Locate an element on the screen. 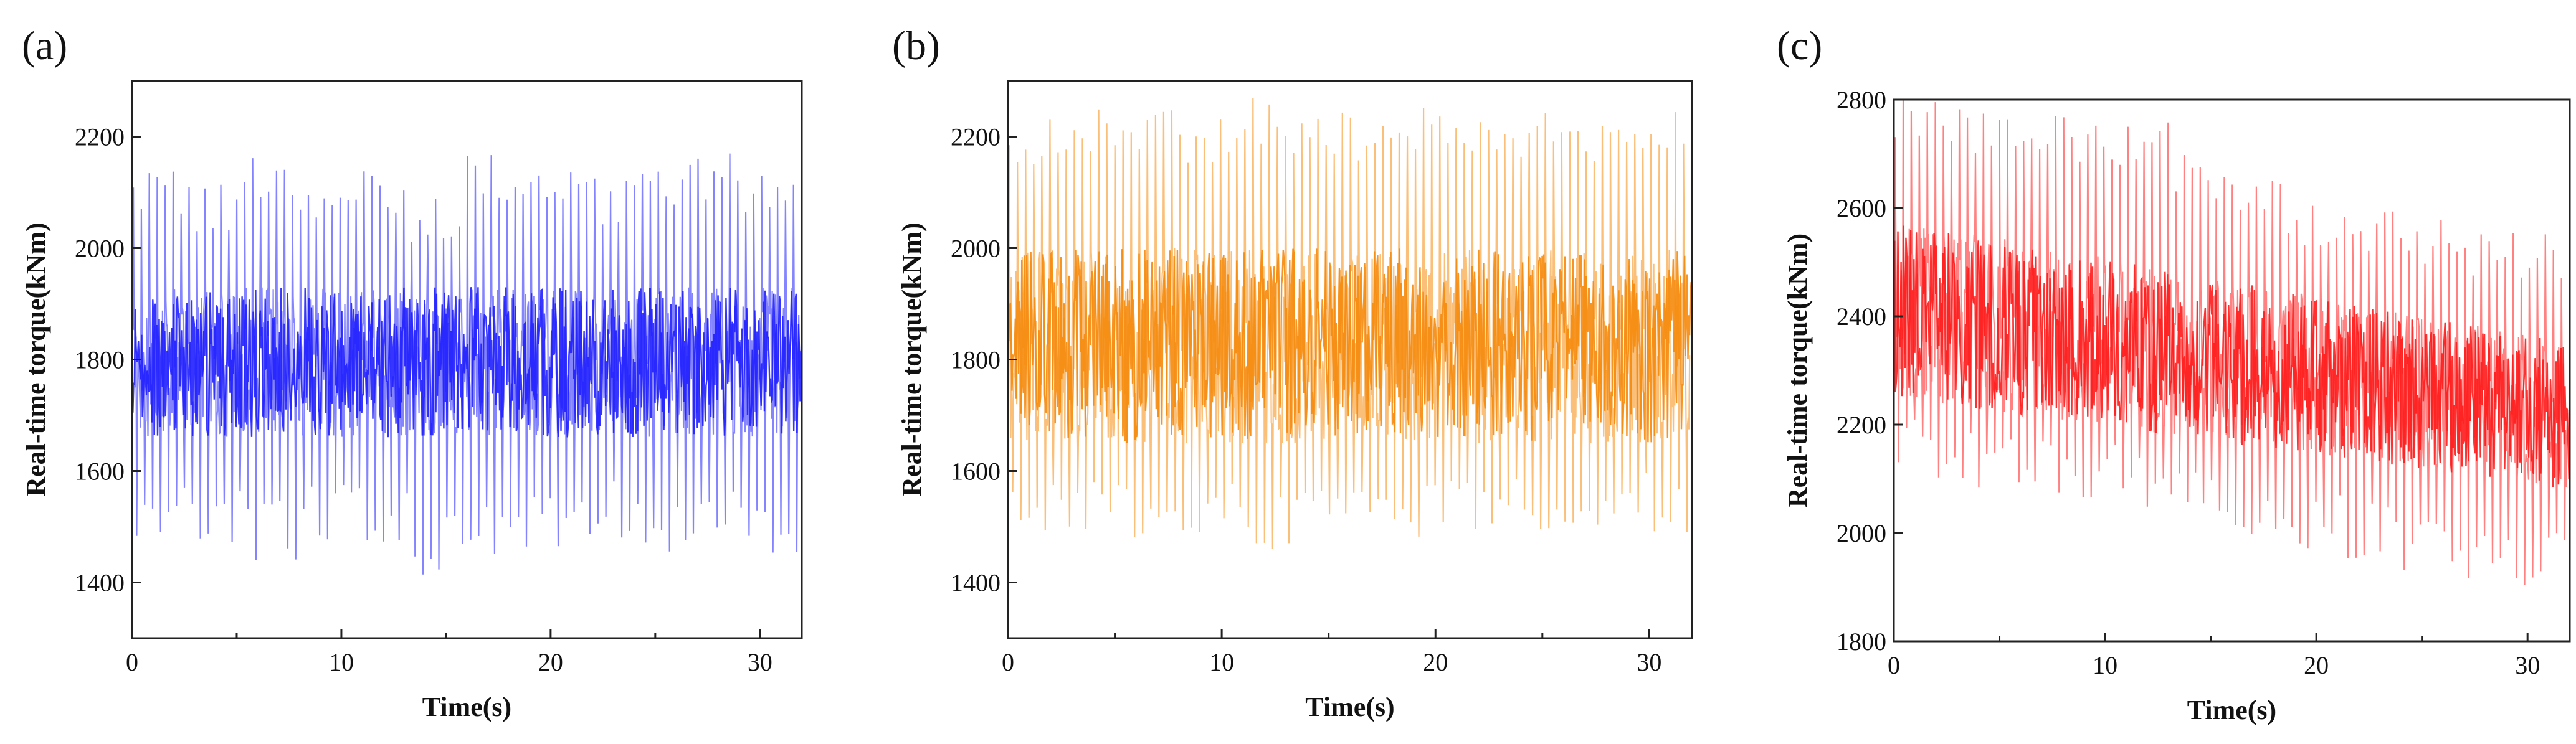  y-tick-label: 2400 is located at coordinates (1861, 317).